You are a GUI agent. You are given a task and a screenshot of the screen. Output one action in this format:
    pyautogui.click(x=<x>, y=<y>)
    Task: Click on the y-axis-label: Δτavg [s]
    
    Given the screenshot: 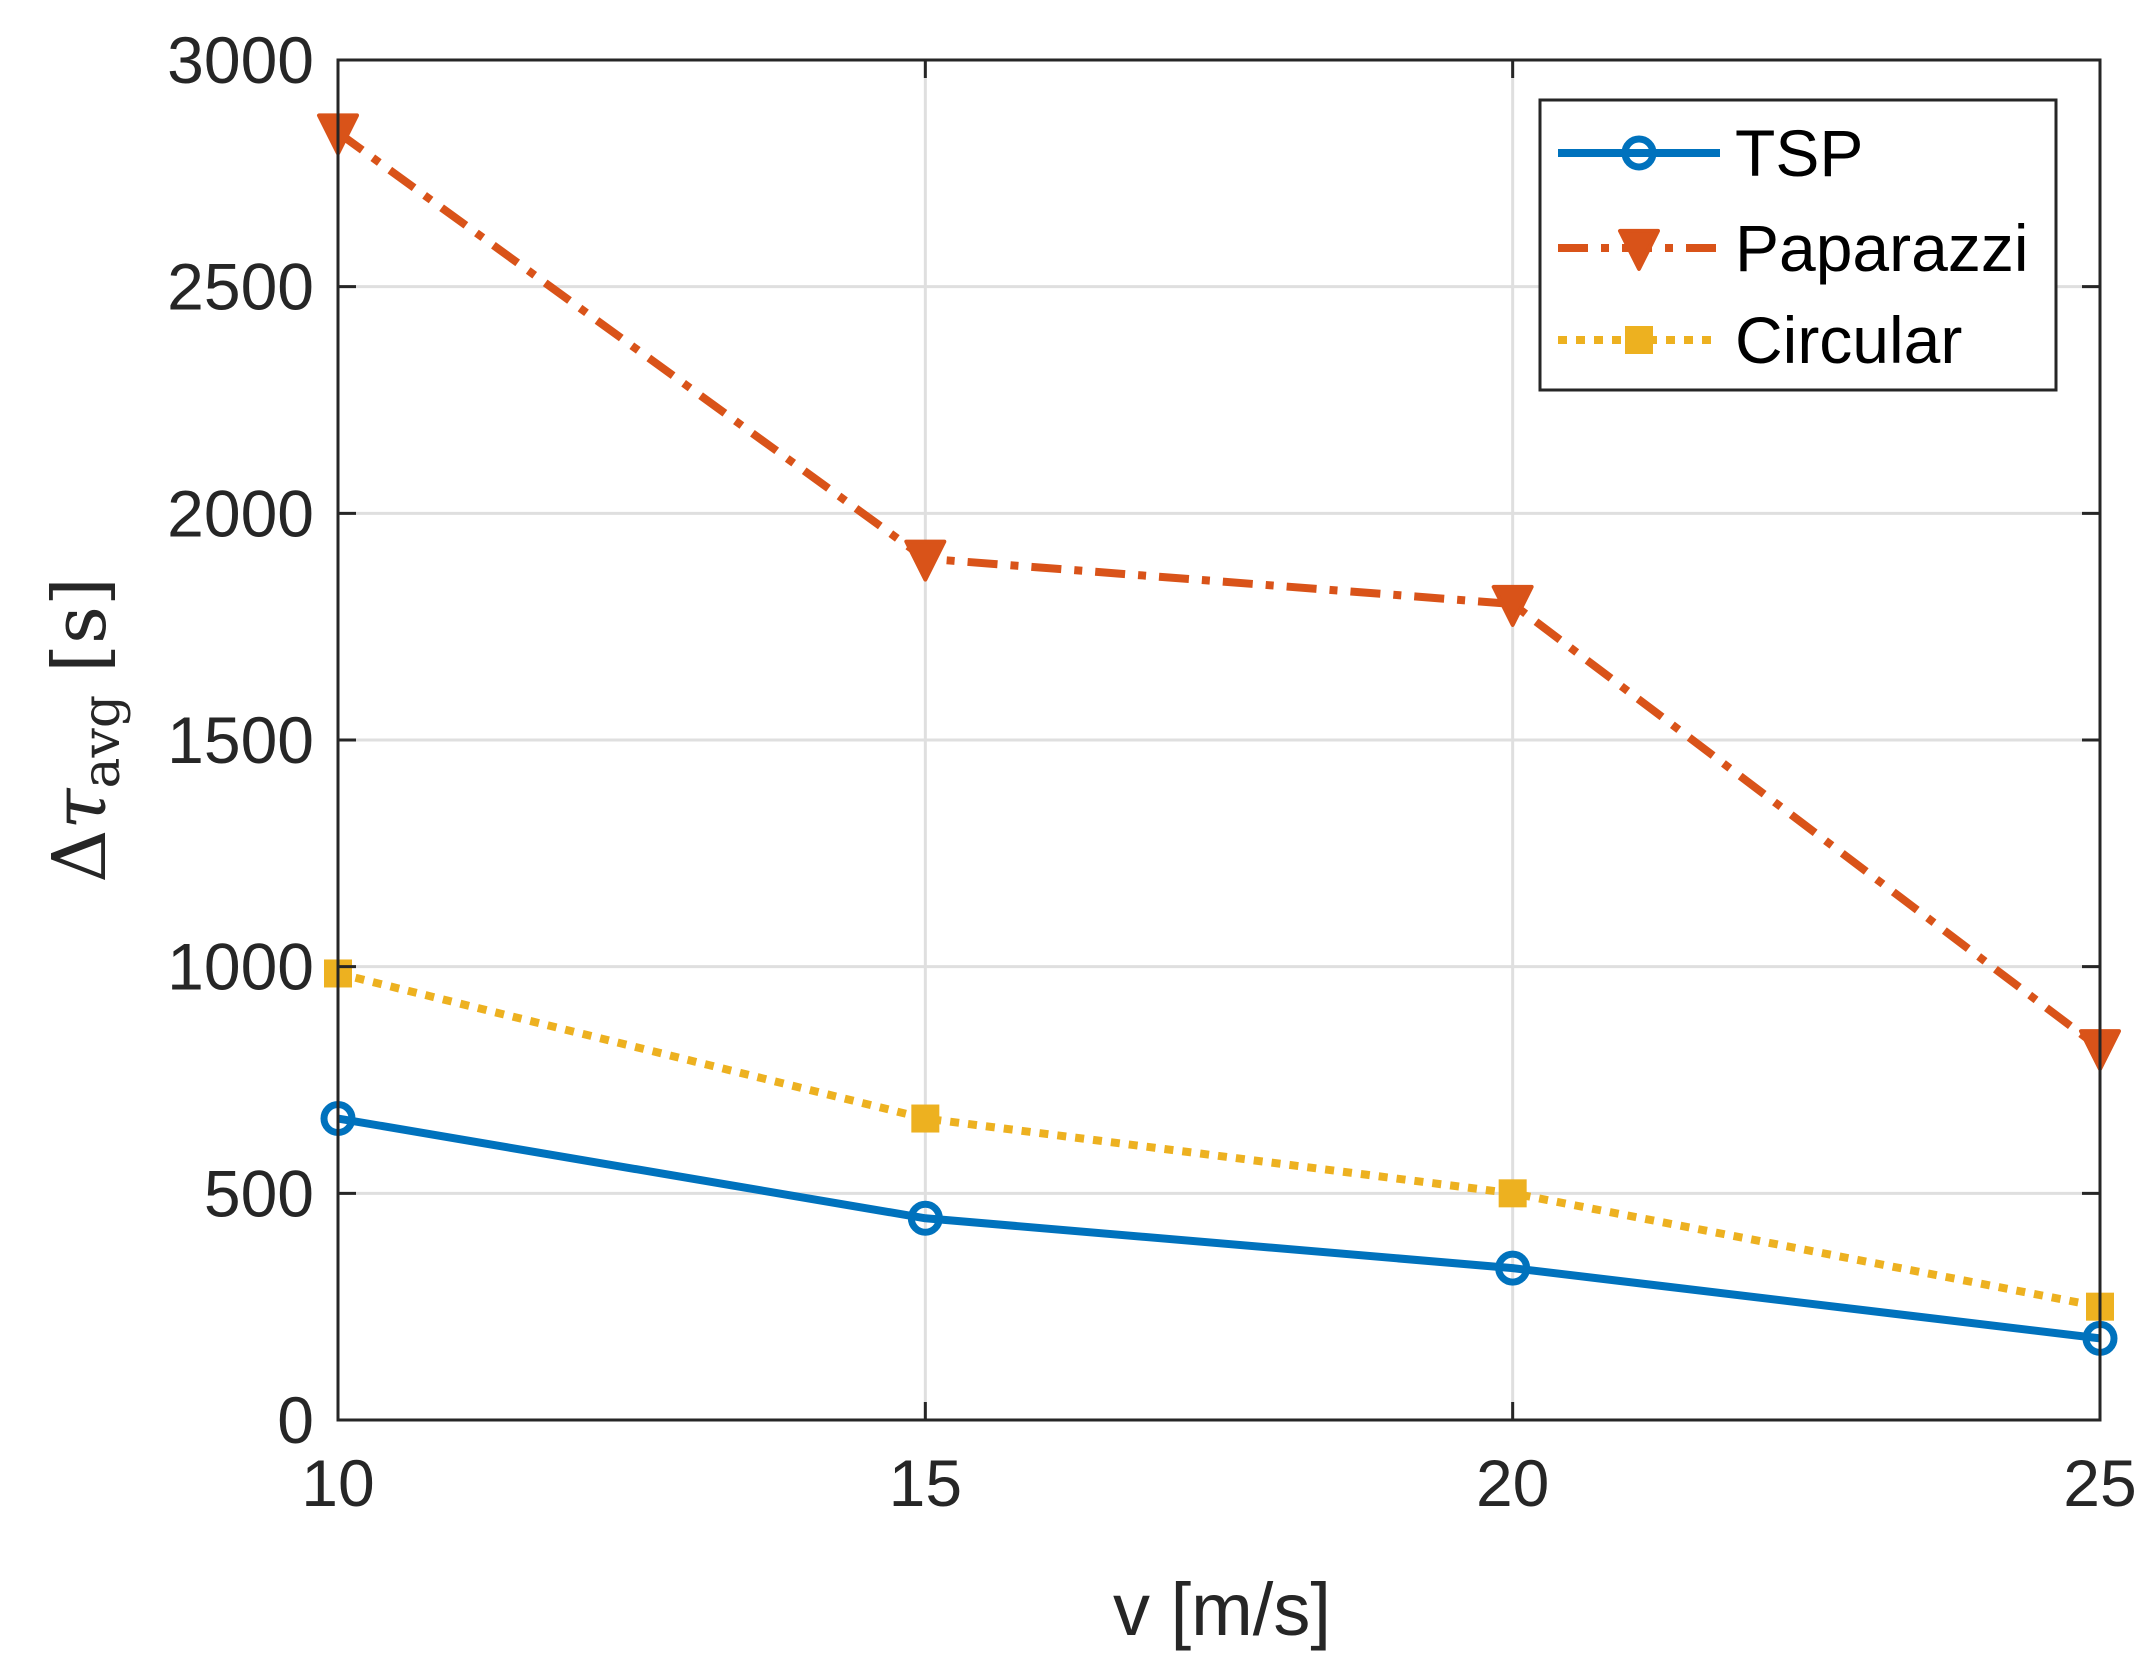 What is the action you would take?
    pyautogui.click(x=84, y=730)
    